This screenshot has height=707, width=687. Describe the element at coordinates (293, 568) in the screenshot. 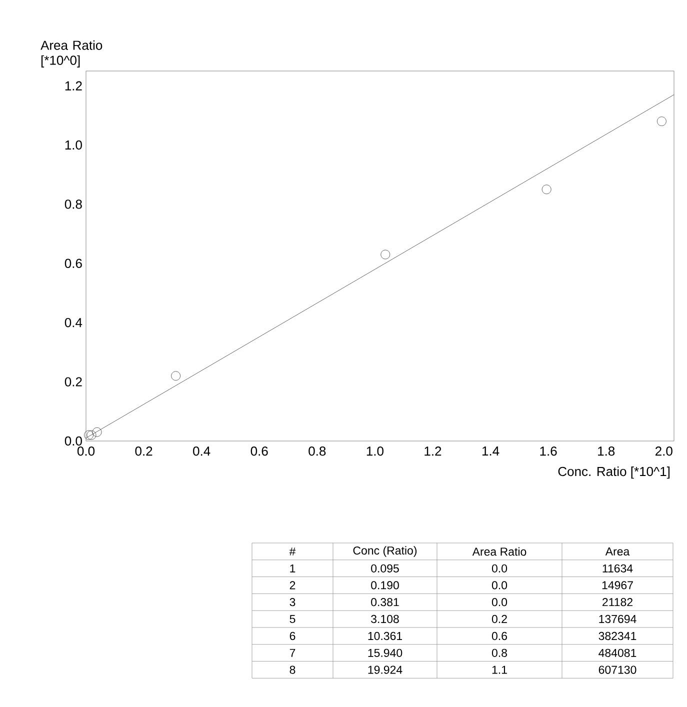

I see `text: 1` at that location.